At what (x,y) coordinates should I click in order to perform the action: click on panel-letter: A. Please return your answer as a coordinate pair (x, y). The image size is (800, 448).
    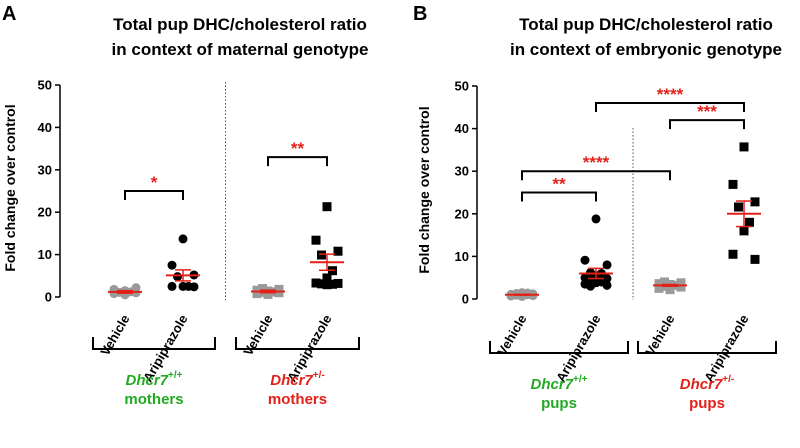
    Looking at the image, I should click on (9, 14).